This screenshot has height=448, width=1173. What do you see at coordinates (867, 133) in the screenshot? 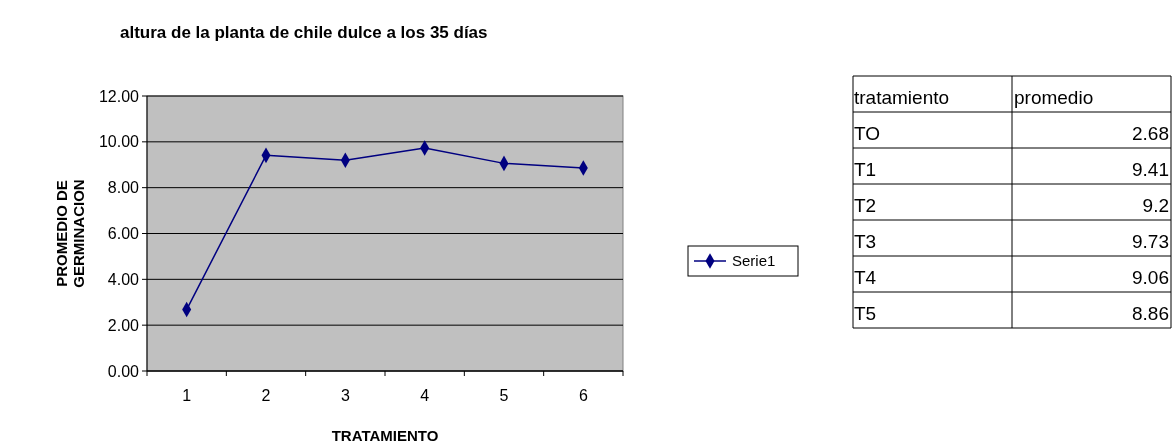
I see `category-label: TO` at bounding box center [867, 133].